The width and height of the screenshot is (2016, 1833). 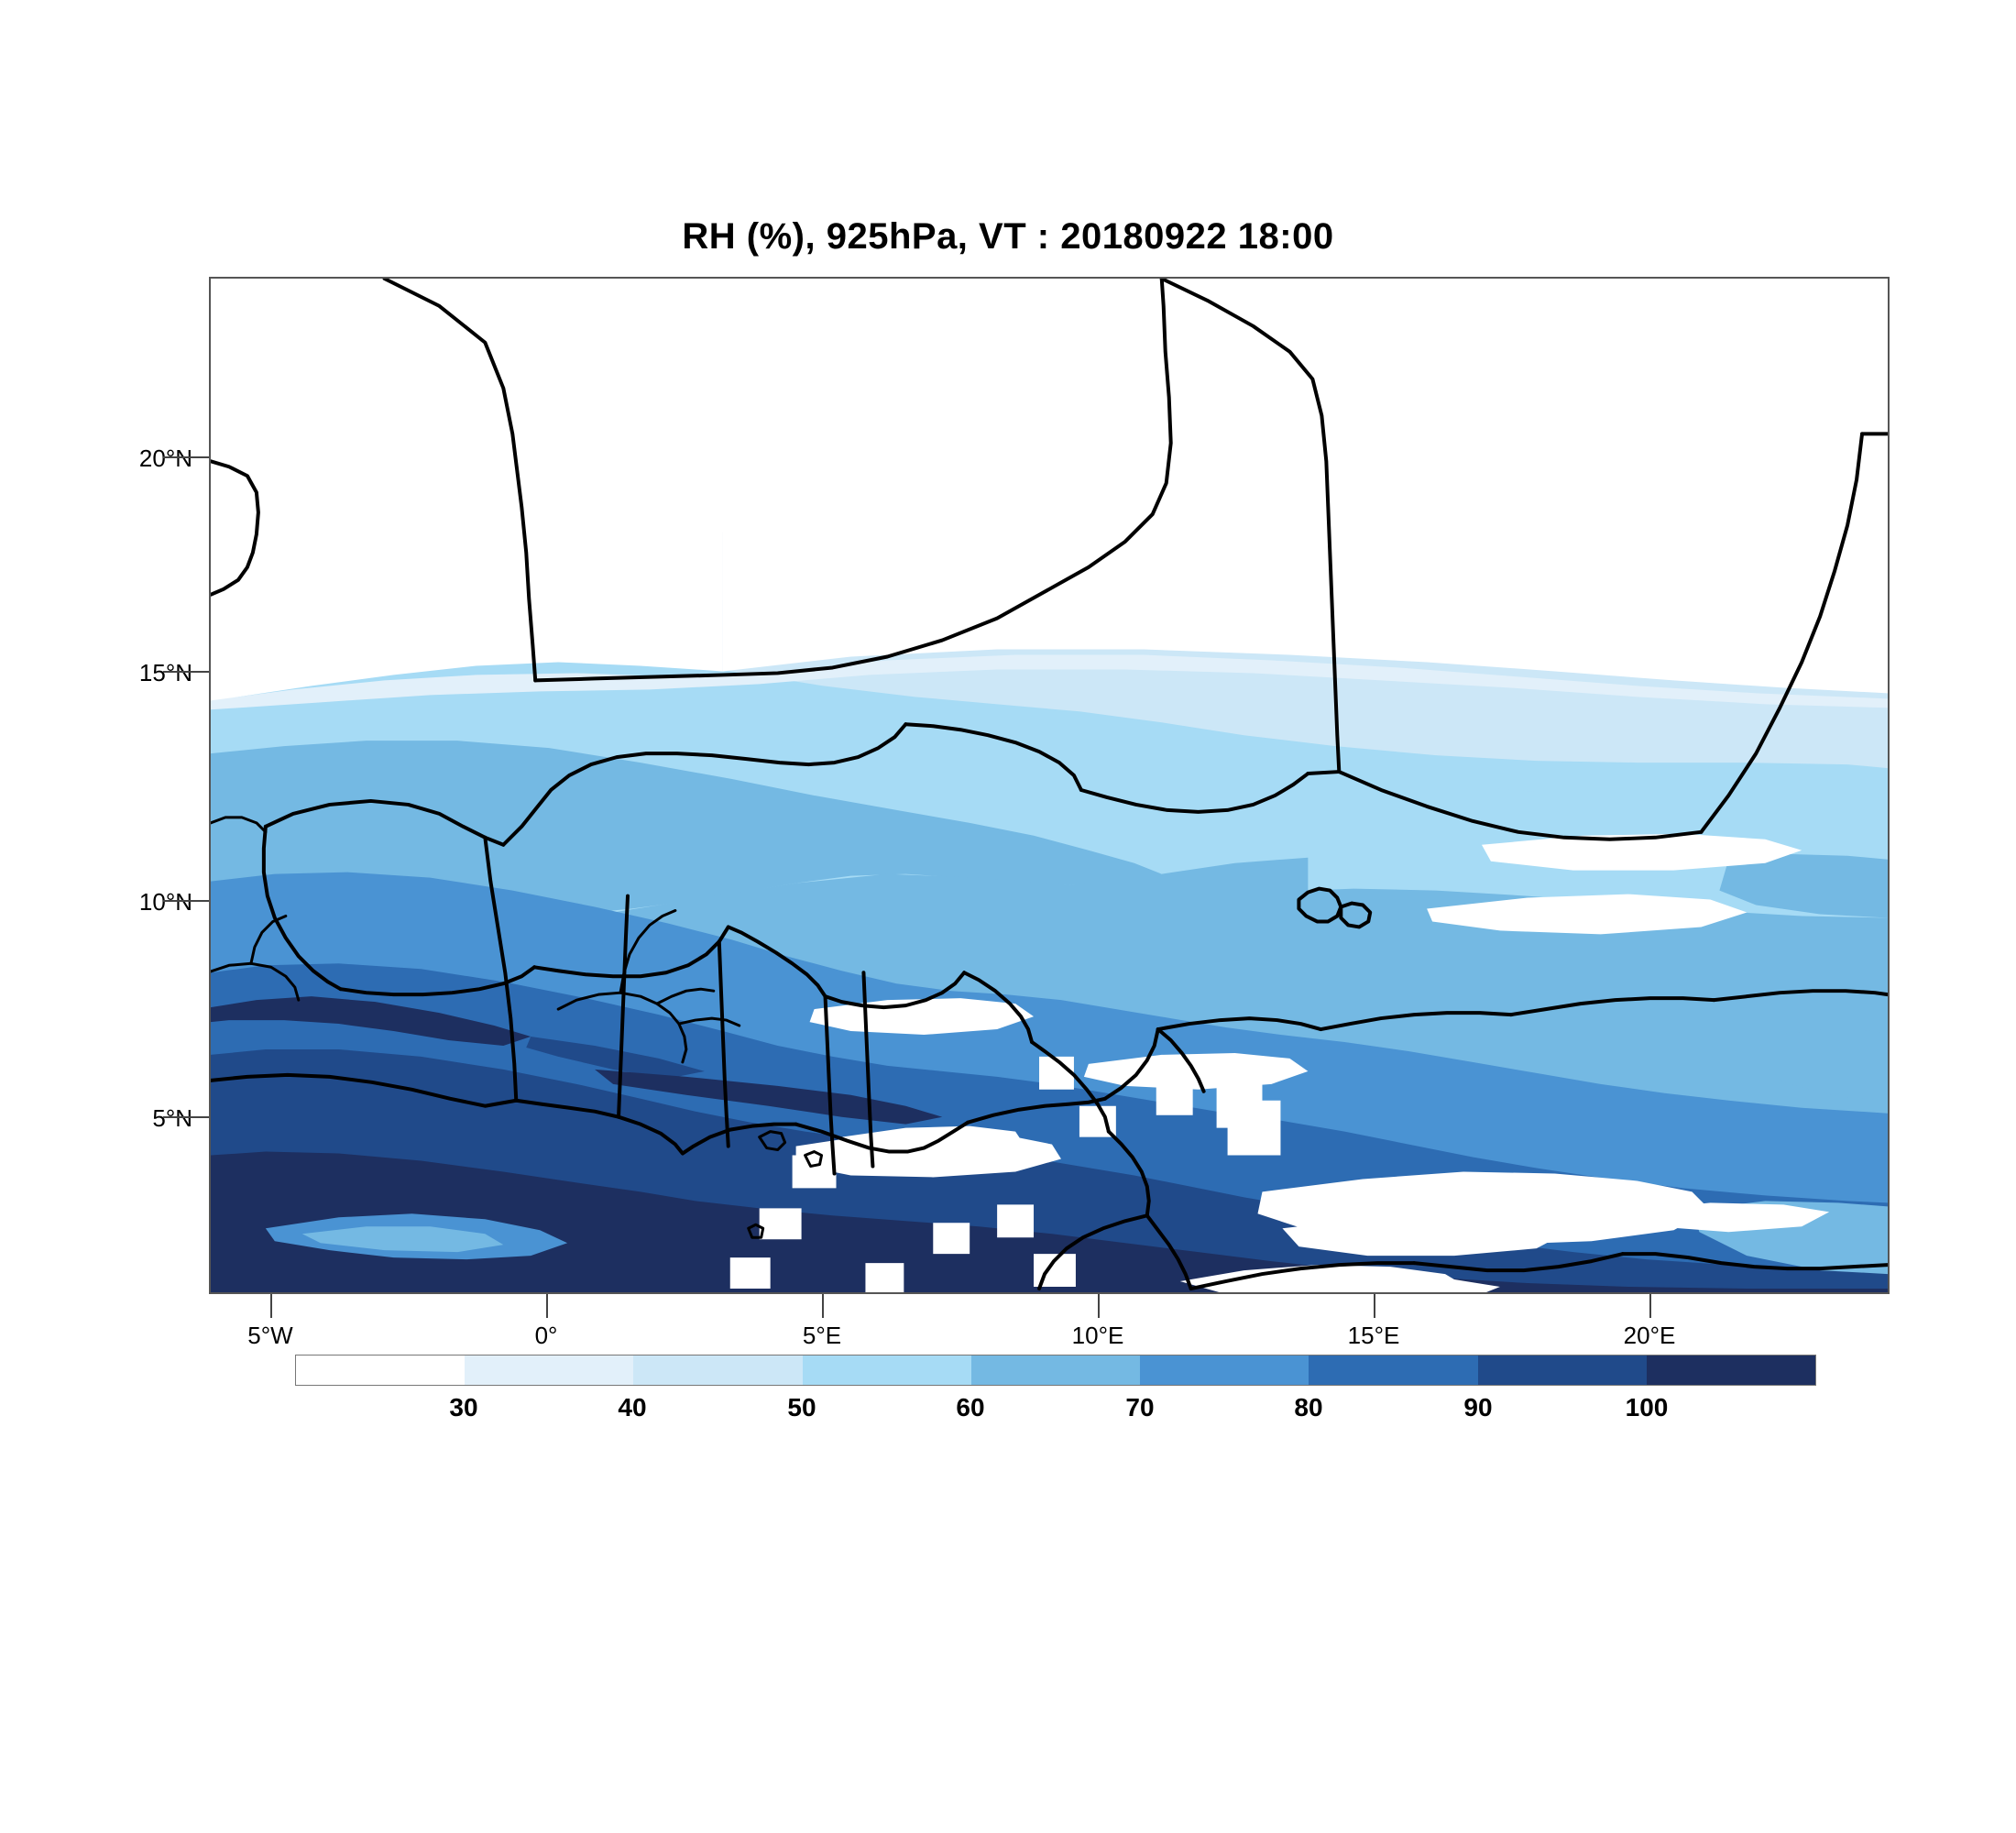 I want to click on colorbar-tick-60: 60, so click(x=970, y=1407).